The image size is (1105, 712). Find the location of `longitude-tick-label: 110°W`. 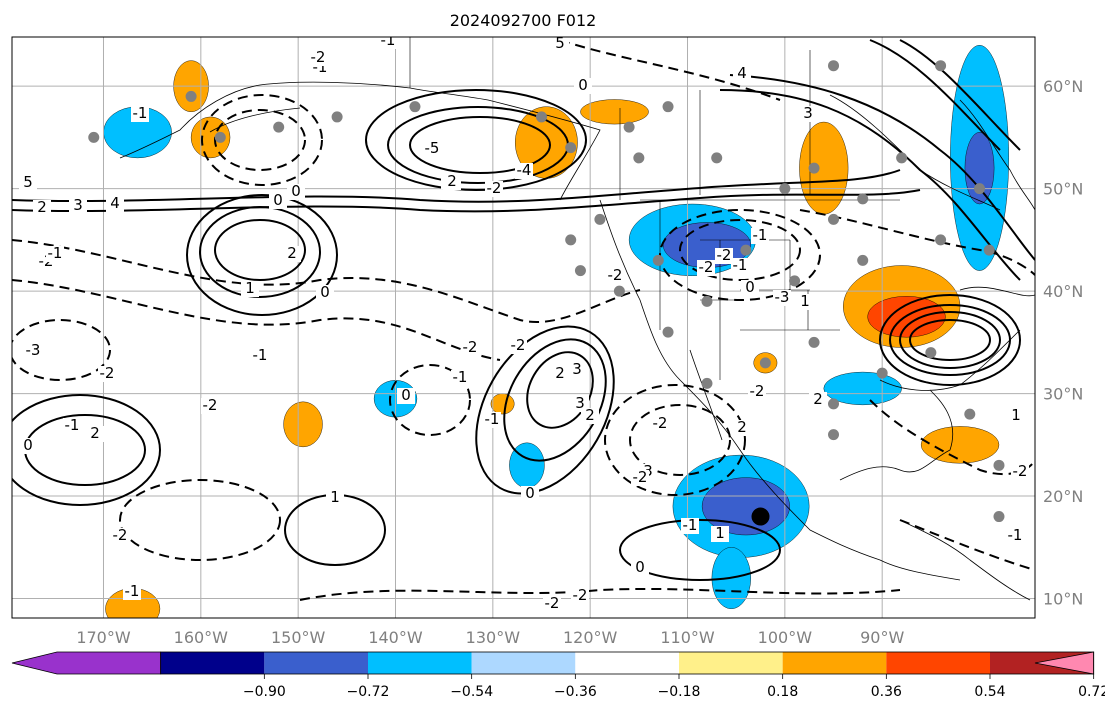

longitude-tick-label: 110°W is located at coordinates (687, 637).